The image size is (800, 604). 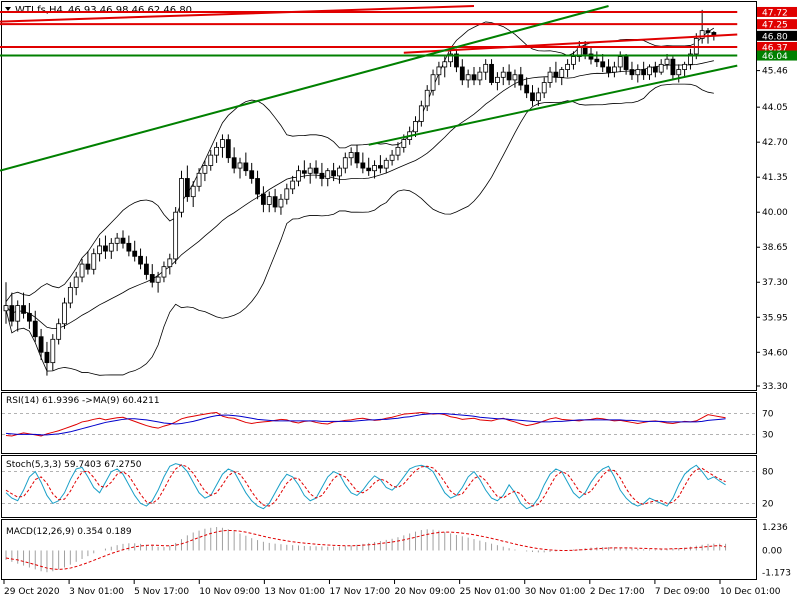 What do you see at coordinates (229, 592) in the screenshot?
I see `x-tick-label: 10 Nov 09:00` at bounding box center [229, 592].